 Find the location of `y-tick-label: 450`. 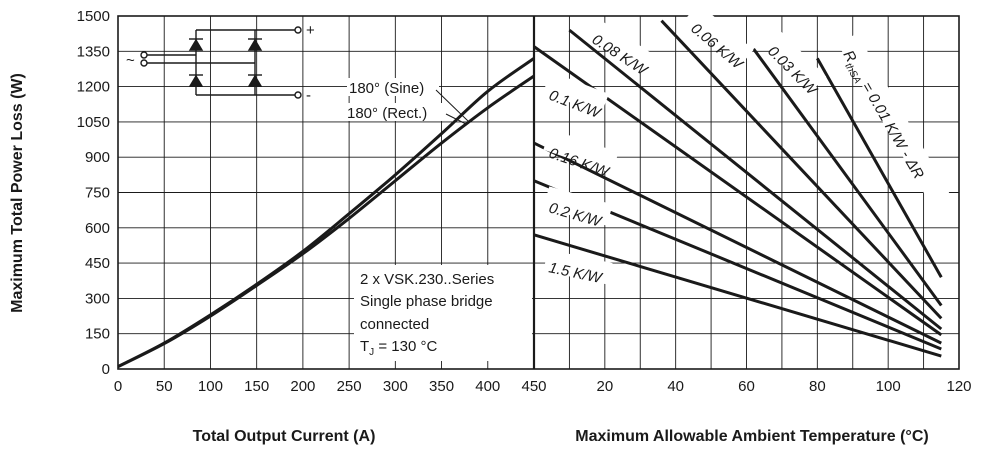

y-tick-label: 450 is located at coordinates (97, 263).